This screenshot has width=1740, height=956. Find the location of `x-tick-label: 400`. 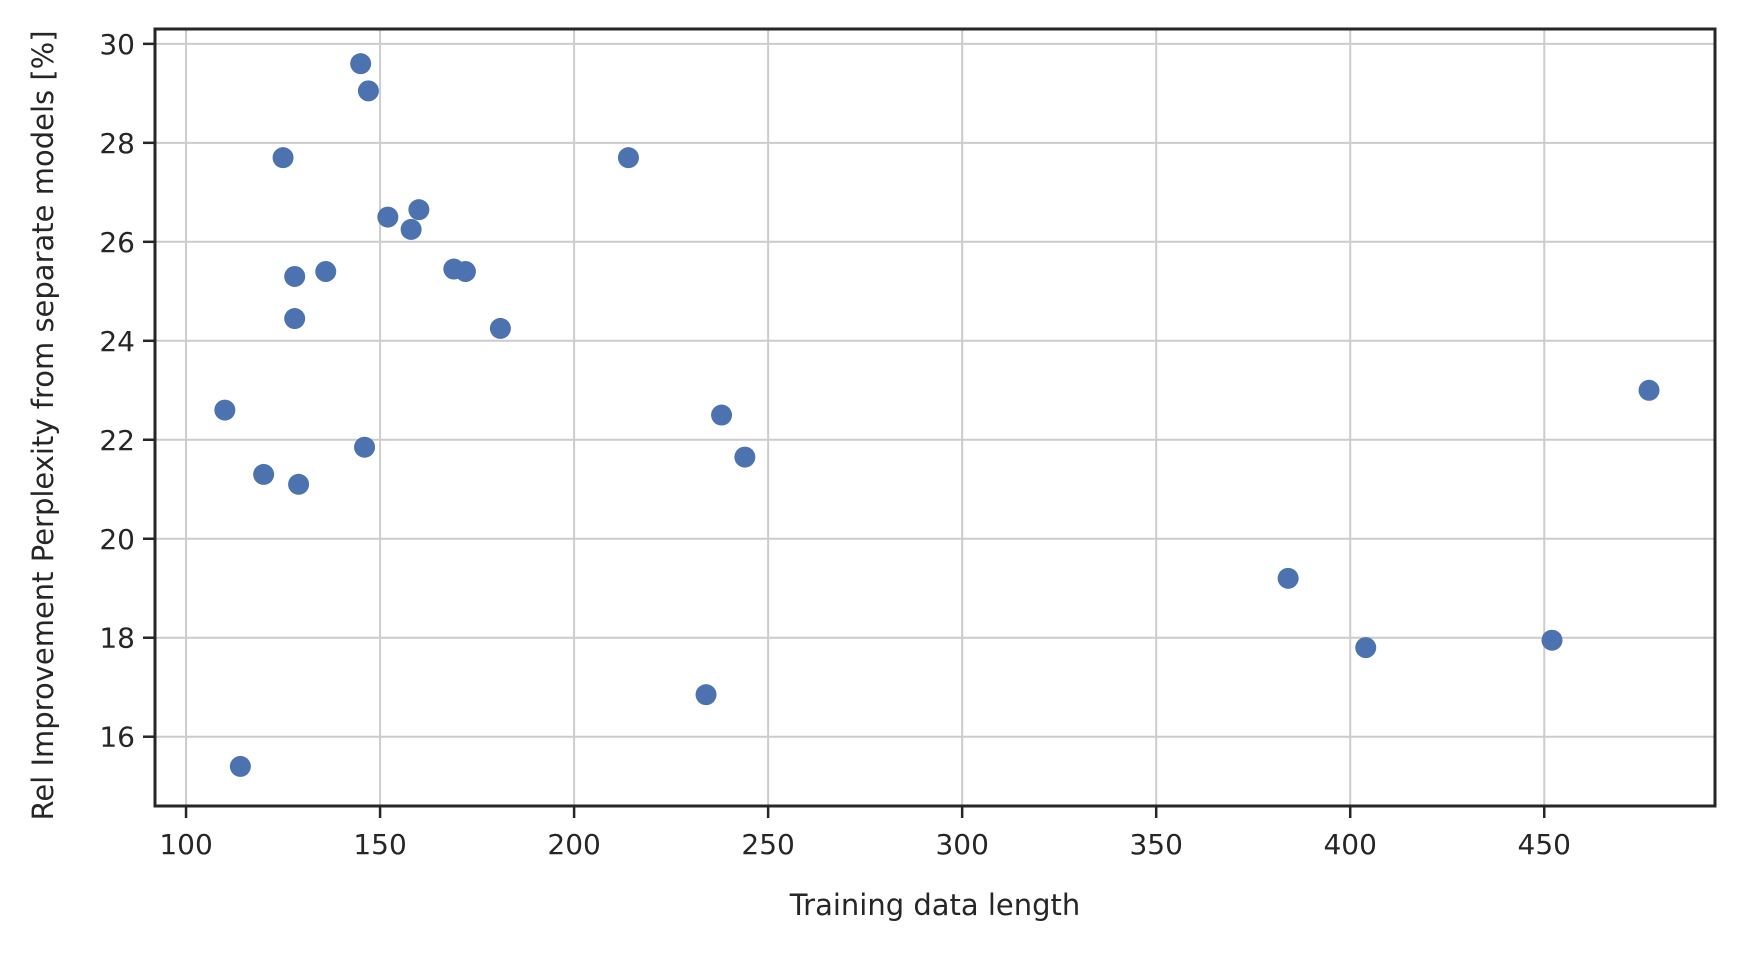

x-tick-label: 400 is located at coordinates (1349, 844).